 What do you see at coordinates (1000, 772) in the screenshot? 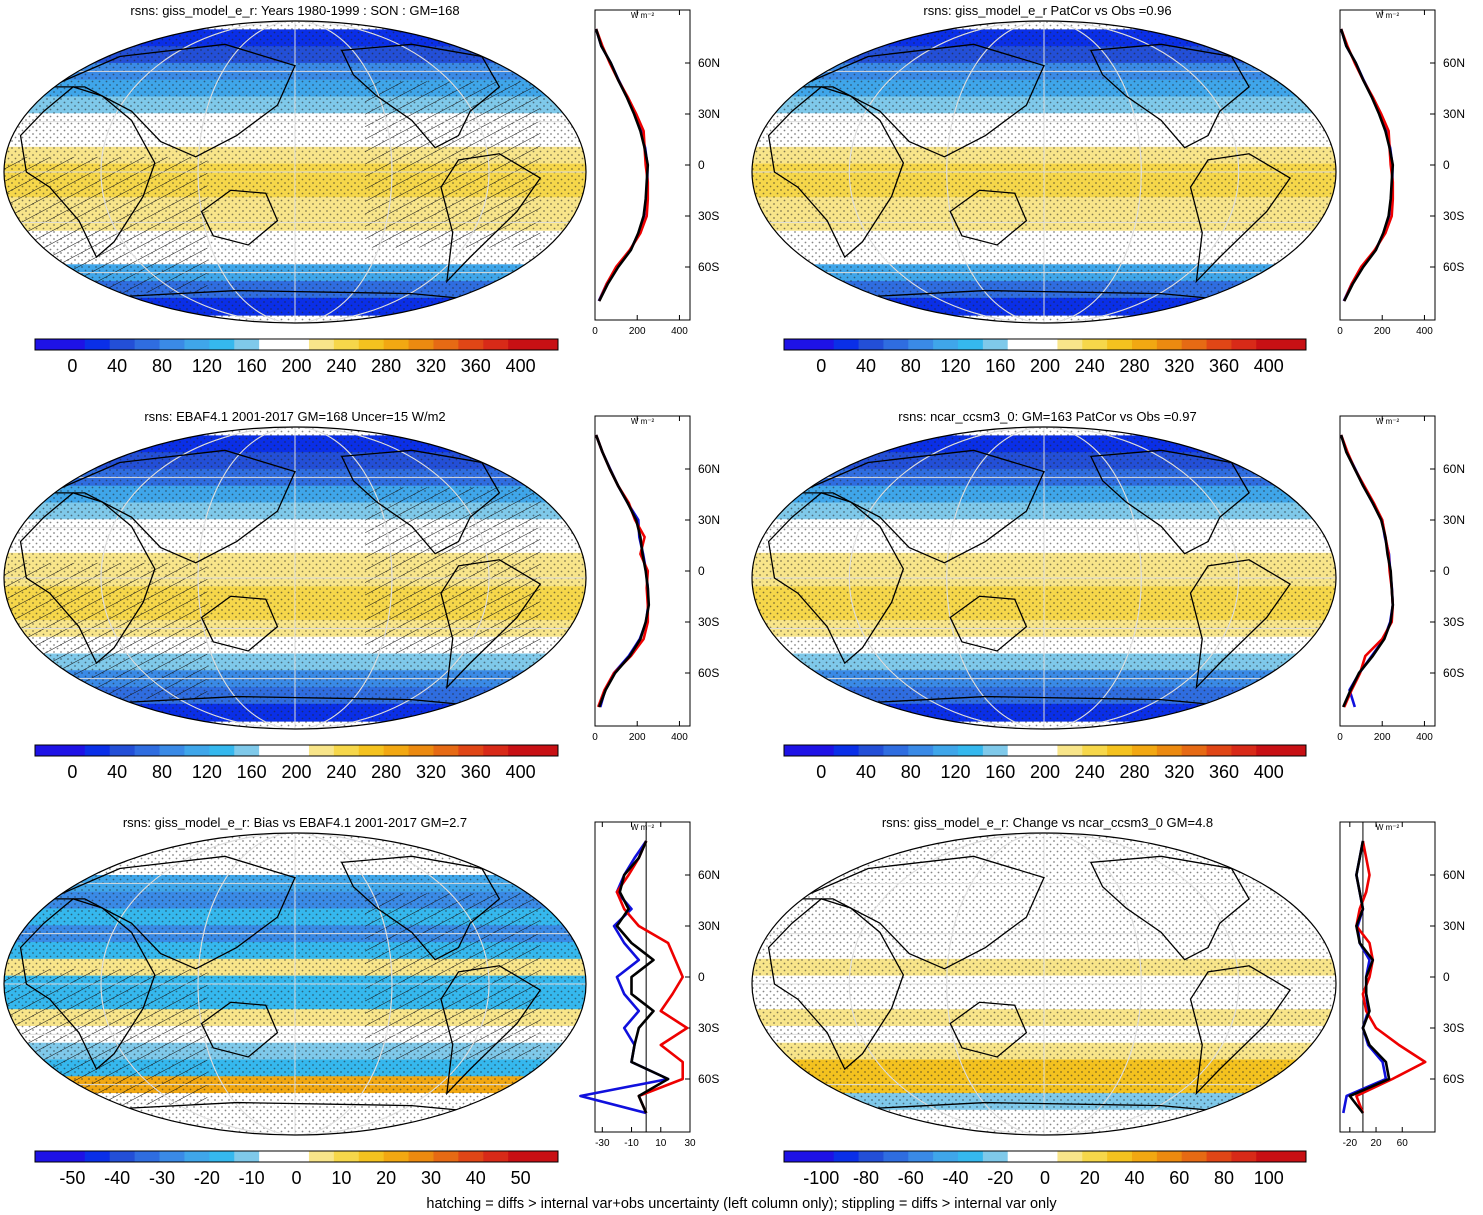
I see `colorbar-tick-label: 160` at bounding box center [1000, 772].